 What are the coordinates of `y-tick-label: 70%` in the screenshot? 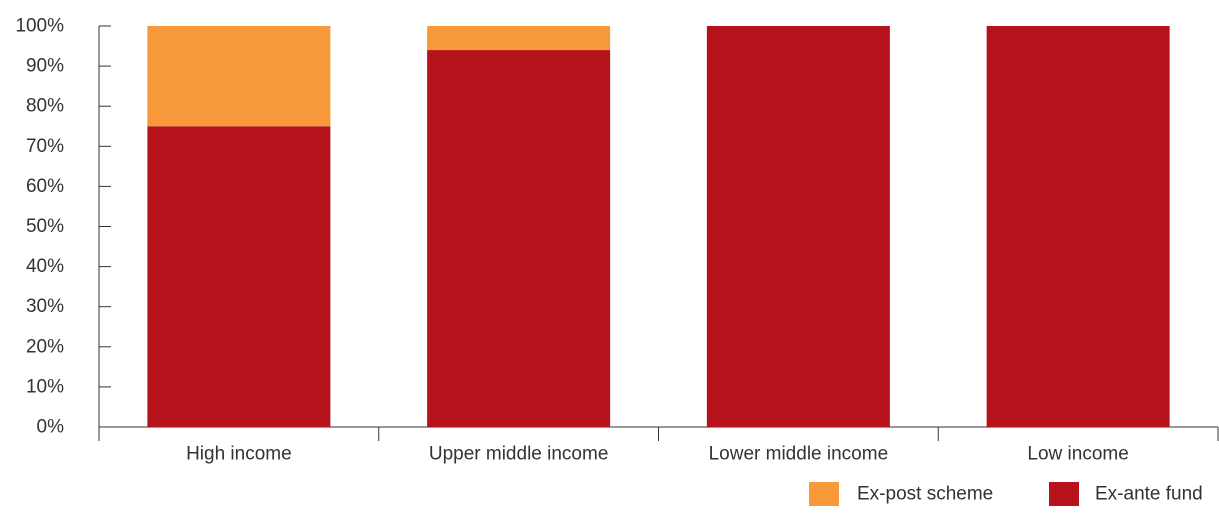 It's located at (45, 146).